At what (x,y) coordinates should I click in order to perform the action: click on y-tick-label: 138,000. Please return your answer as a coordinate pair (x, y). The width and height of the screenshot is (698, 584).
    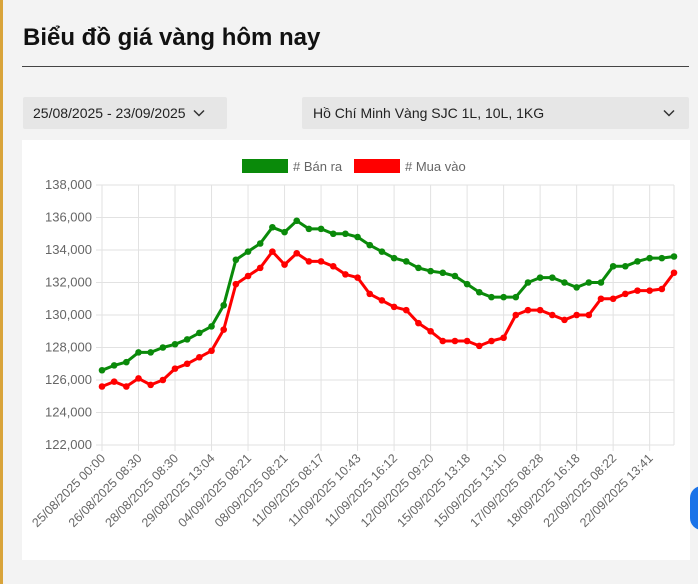
    Looking at the image, I should click on (68, 184).